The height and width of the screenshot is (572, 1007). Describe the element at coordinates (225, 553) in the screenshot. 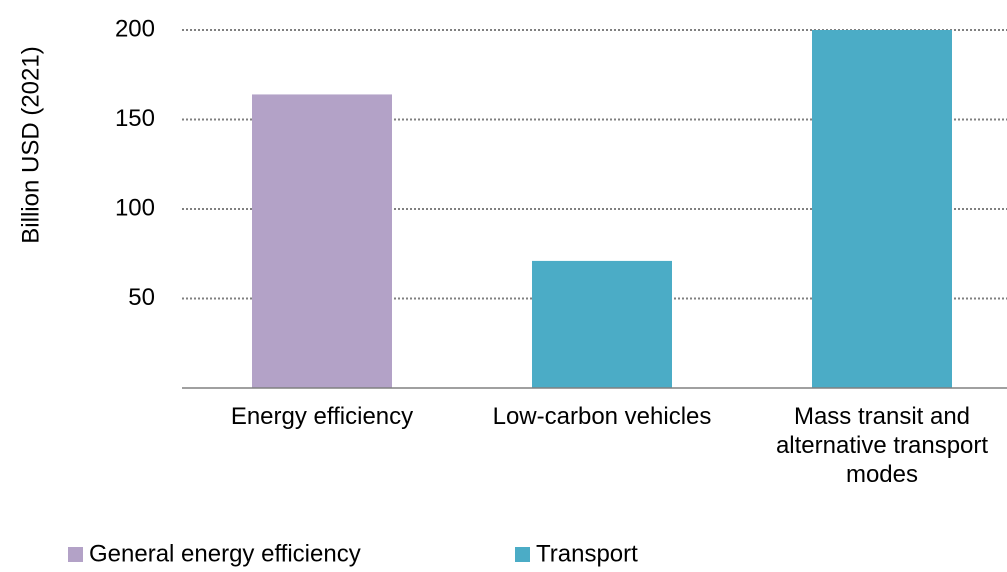

I see `legend-label: General energy efficiency` at that location.